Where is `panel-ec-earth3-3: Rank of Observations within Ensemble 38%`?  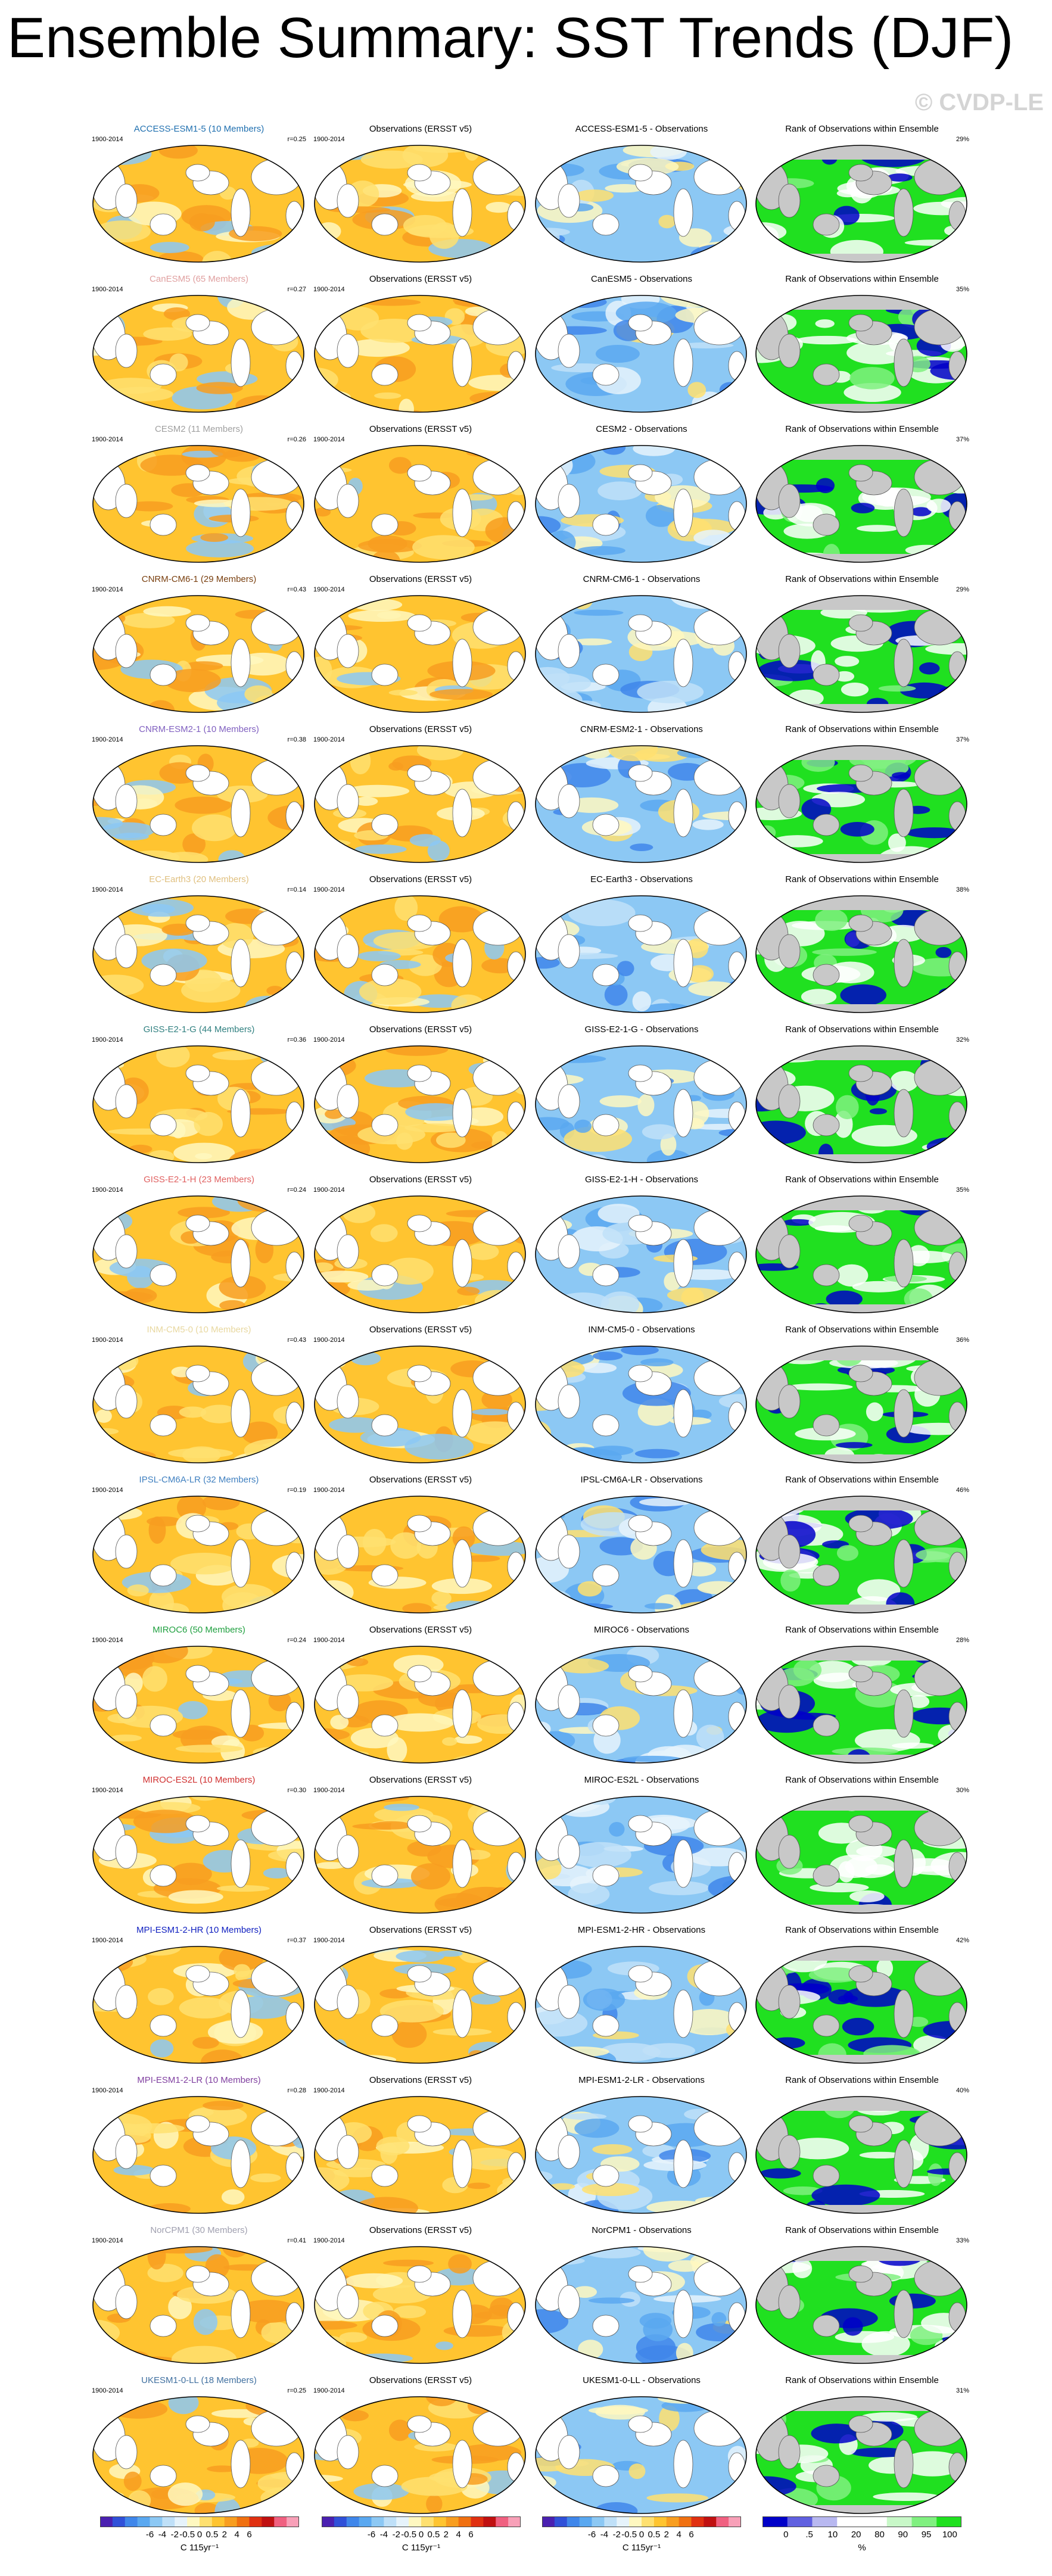
panel-ec-earth3-3: Rank of Observations within Ensemble 38% is located at coordinates (862, 945).